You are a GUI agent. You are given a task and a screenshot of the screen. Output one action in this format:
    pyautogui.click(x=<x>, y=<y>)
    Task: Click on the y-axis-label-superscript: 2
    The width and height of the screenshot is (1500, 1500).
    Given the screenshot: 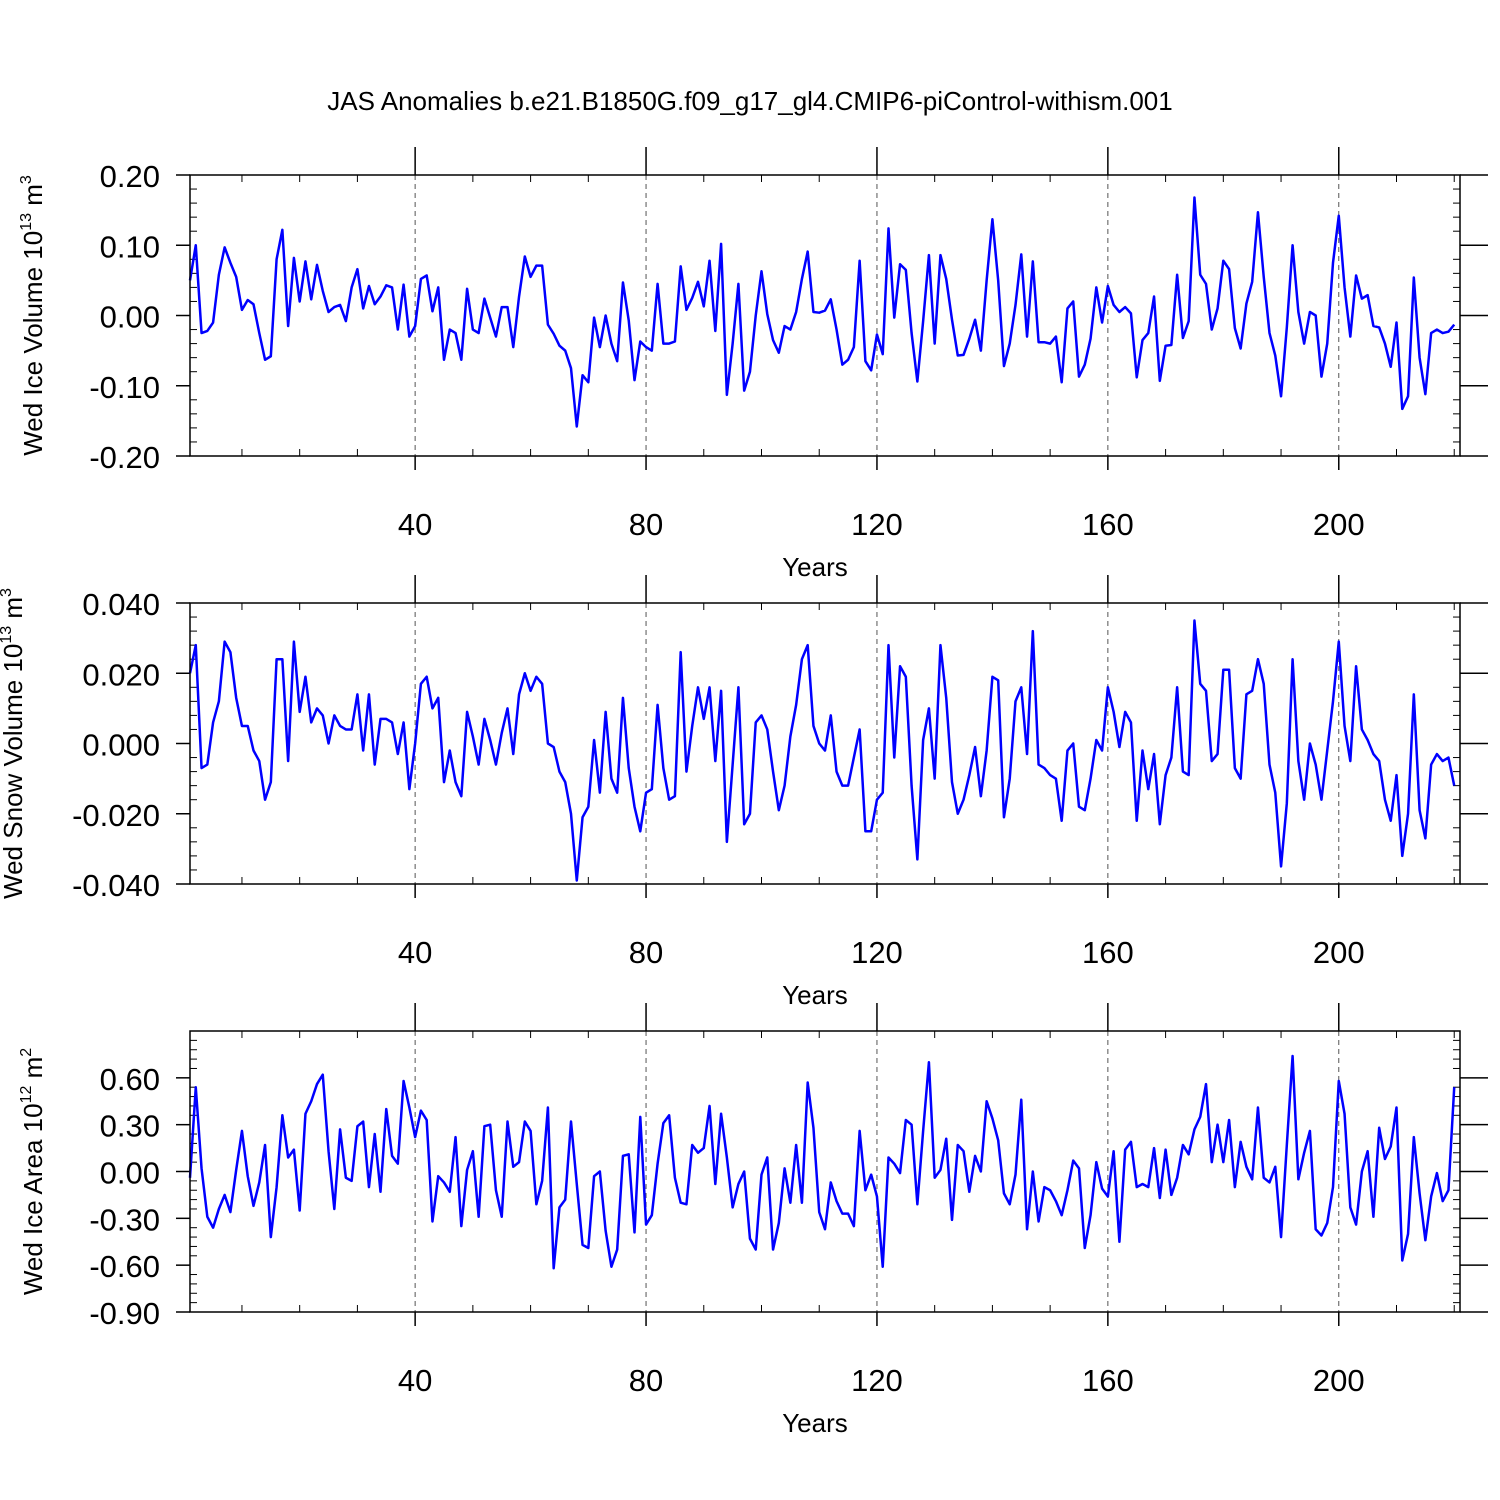 What is the action you would take?
    pyautogui.click(x=26, y=1052)
    